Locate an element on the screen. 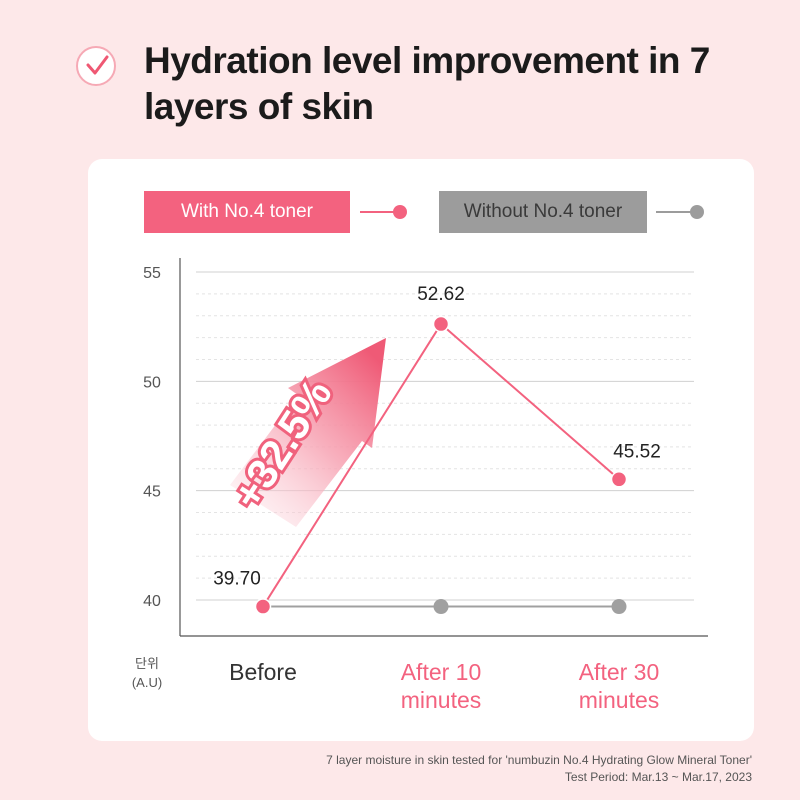  legend-with-line is located at coordinates (379, 212).